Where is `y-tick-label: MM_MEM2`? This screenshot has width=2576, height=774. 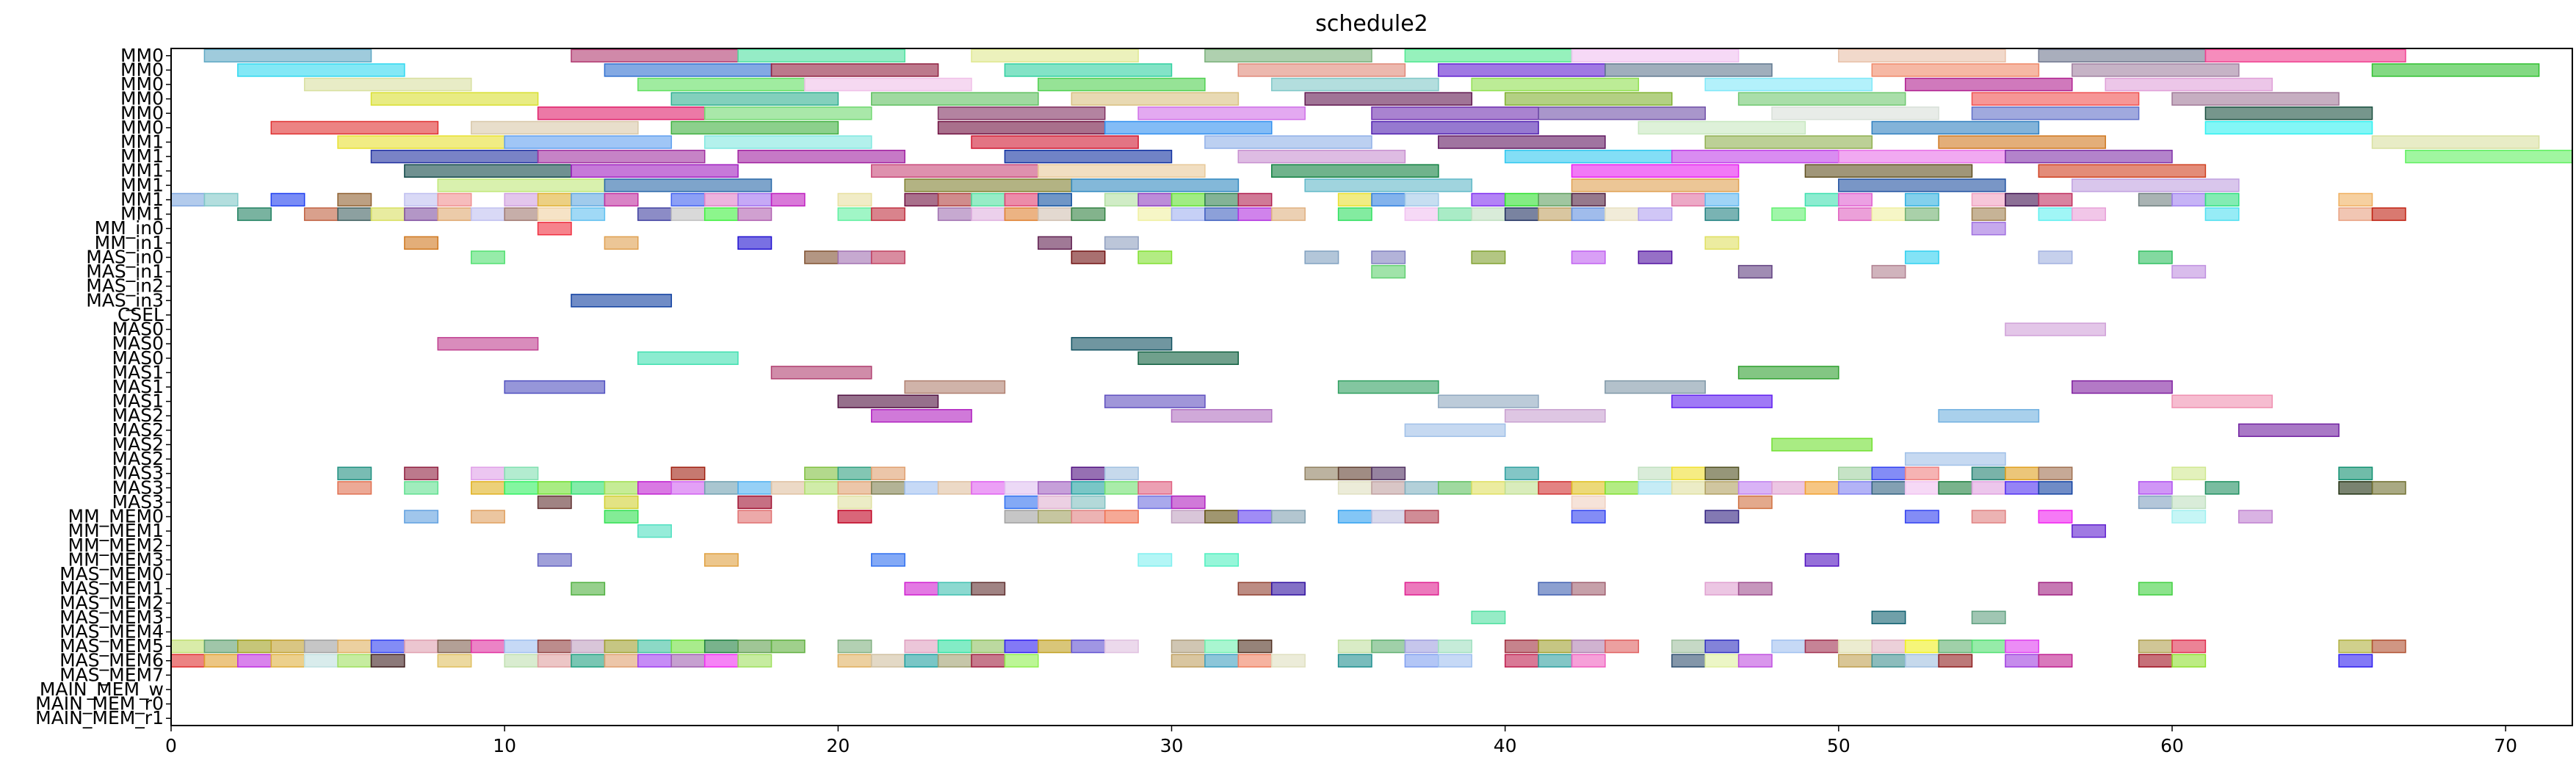
y-tick-label: MM_MEM2 is located at coordinates (116, 545).